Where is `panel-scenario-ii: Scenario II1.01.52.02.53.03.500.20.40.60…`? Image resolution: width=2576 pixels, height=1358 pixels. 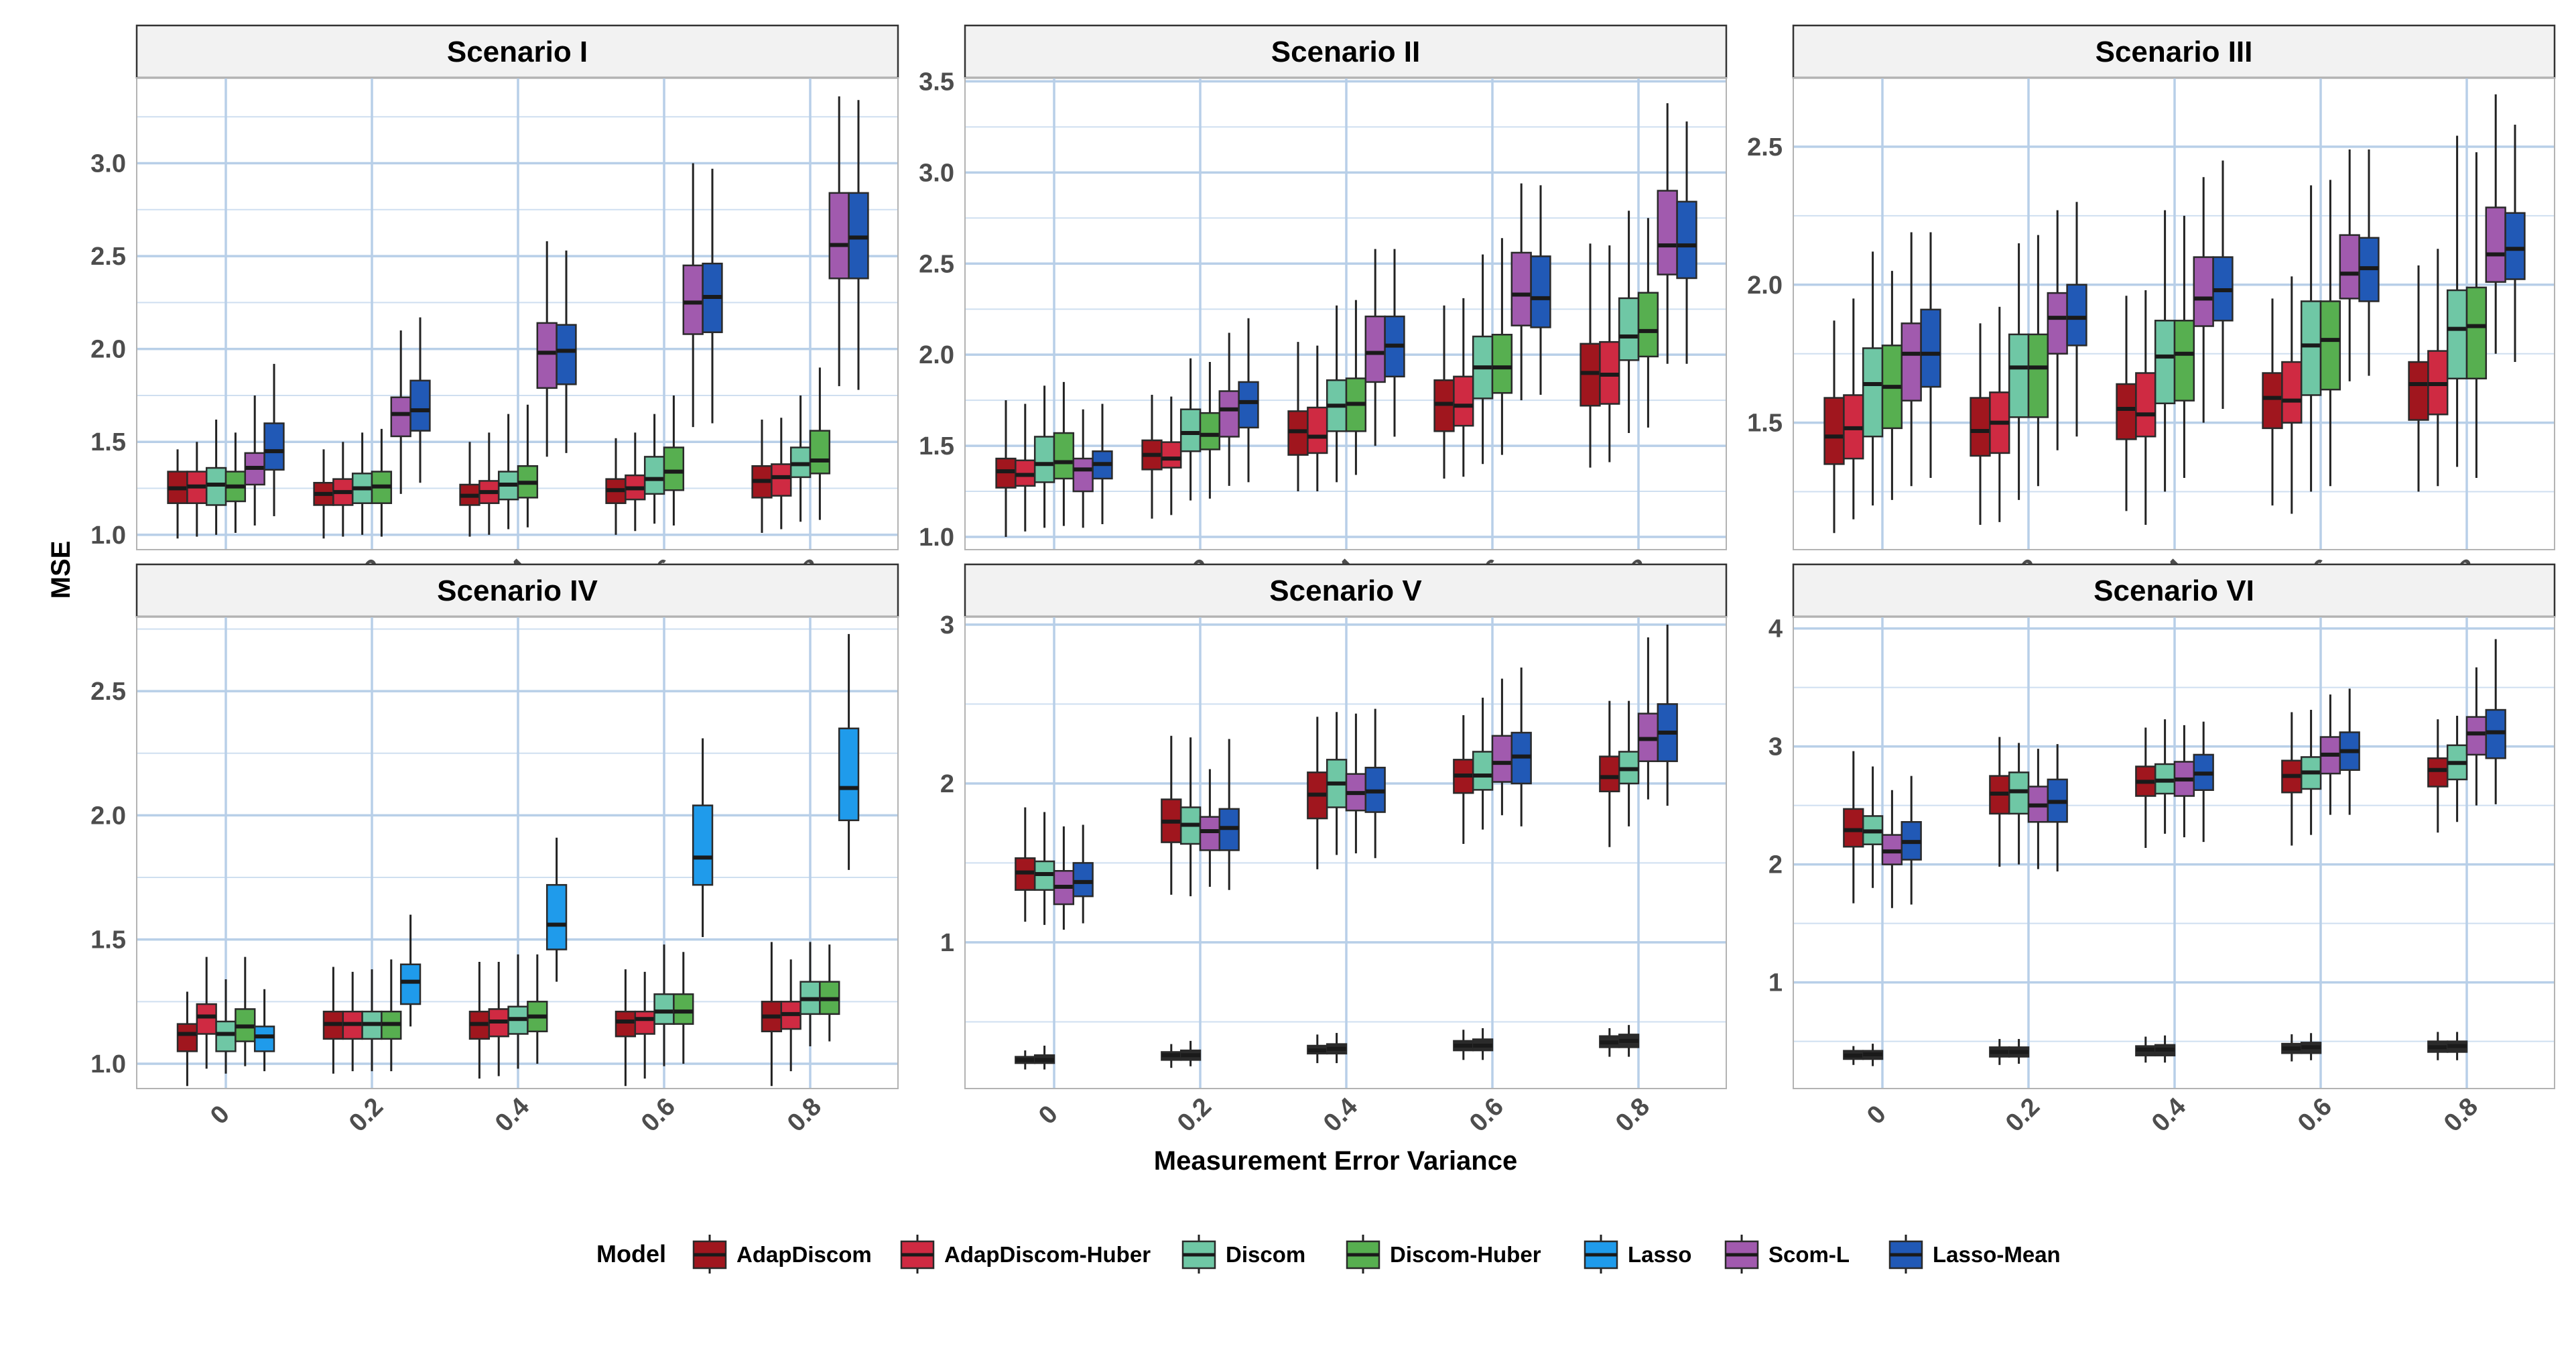 panel-scenario-ii: Scenario II1.01.52.02.53.03.500.20.40.60… is located at coordinates (1323, 311).